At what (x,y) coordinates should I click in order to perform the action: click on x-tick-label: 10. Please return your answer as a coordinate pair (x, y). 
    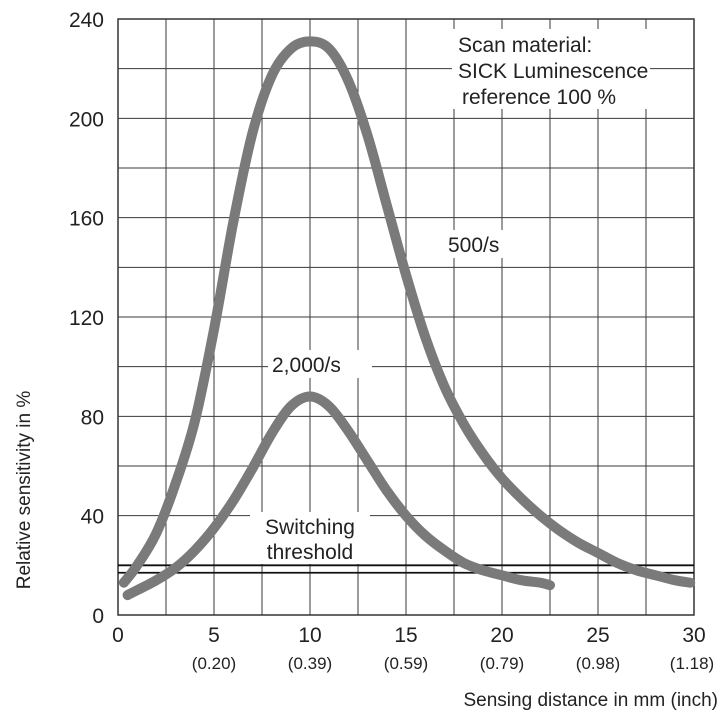
    Looking at the image, I should click on (309, 635).